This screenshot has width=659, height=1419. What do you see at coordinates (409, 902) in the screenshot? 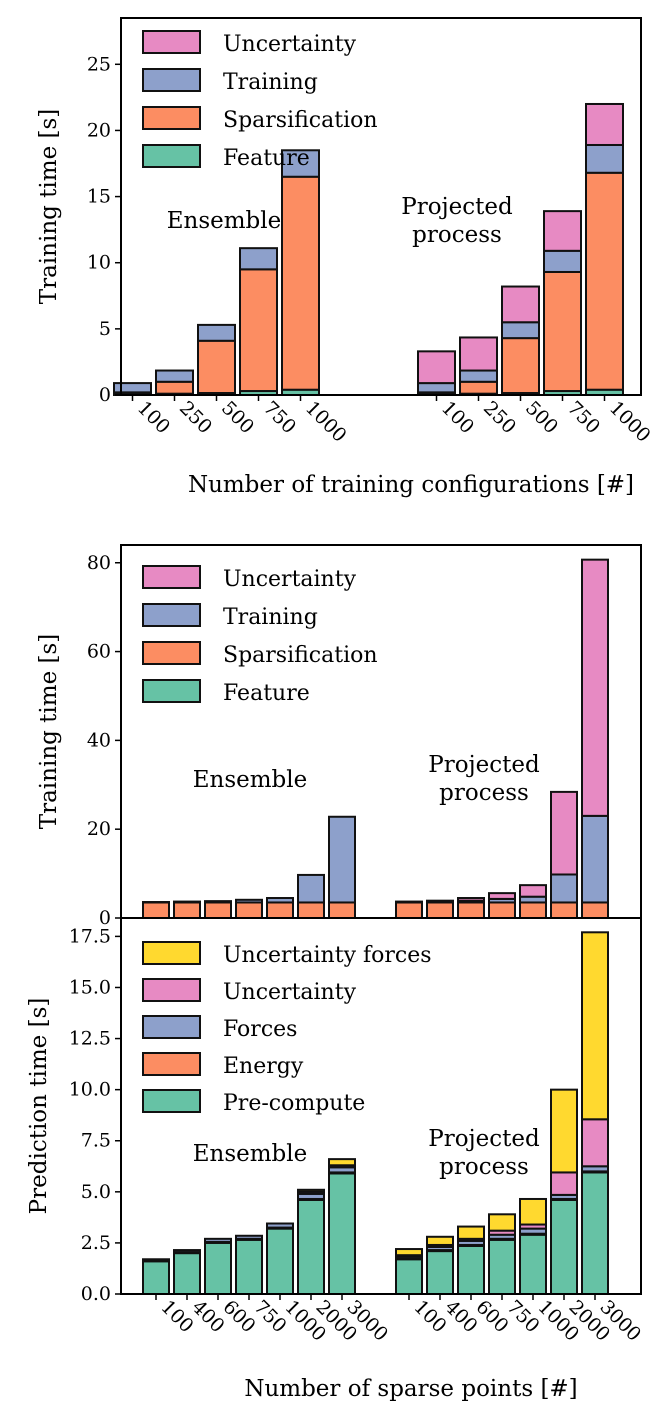
I see `bar-middle-projected-process-100-uncertainty` at bounding box center [409, 902].